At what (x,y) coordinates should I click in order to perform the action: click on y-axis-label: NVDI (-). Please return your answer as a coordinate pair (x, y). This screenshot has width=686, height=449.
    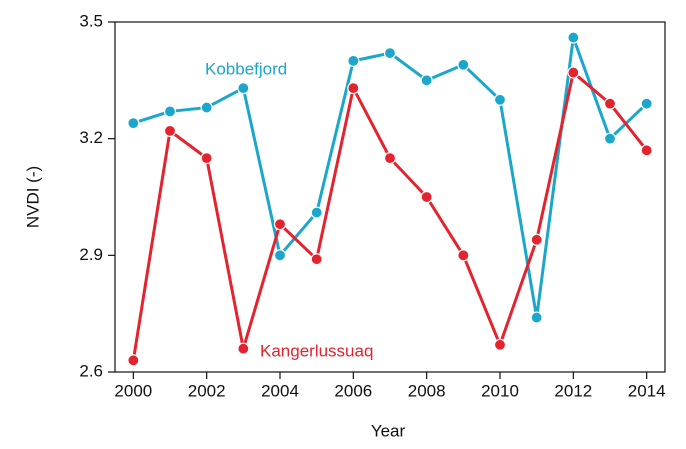
    Looking at the image, I should click on (32, 197).